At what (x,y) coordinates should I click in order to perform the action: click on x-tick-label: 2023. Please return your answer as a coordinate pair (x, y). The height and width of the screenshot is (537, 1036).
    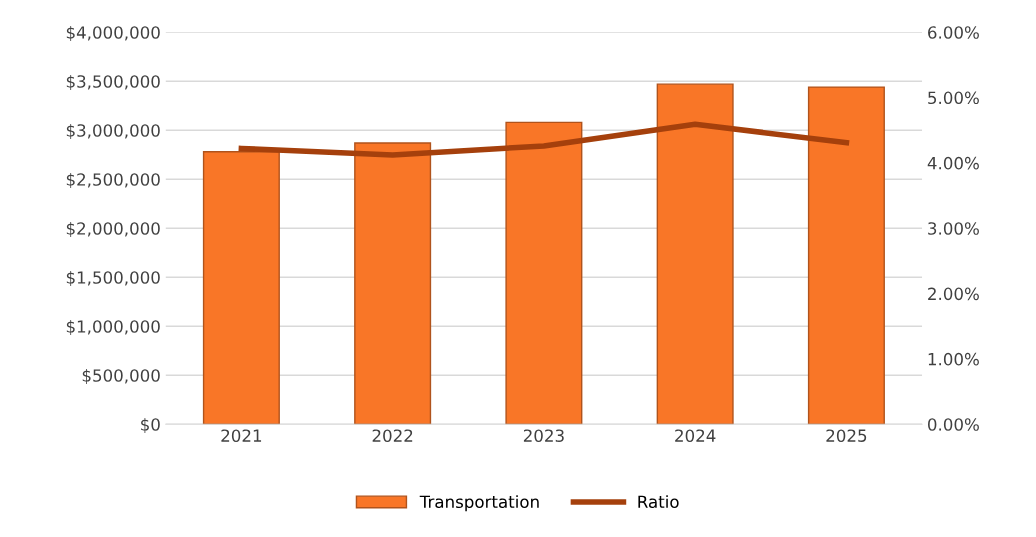
    Looking at the image, I should click on (543, 435).